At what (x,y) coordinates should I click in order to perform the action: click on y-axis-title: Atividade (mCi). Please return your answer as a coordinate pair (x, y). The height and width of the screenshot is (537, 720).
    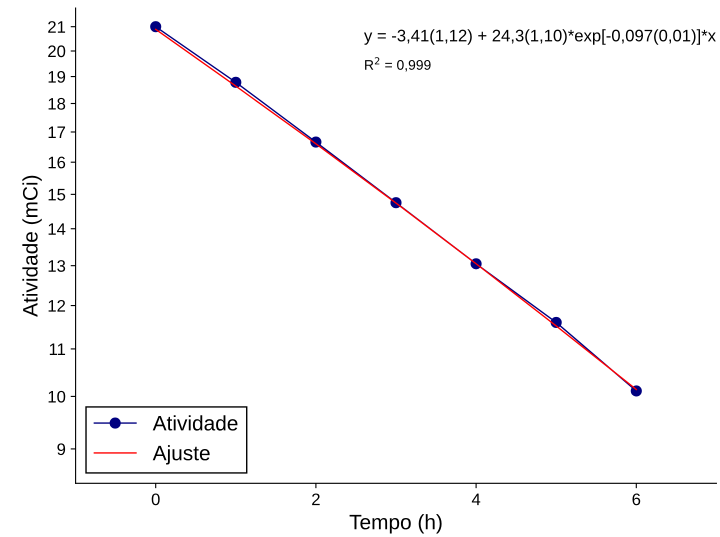
    Looking at the image, I should click on (32, 246).